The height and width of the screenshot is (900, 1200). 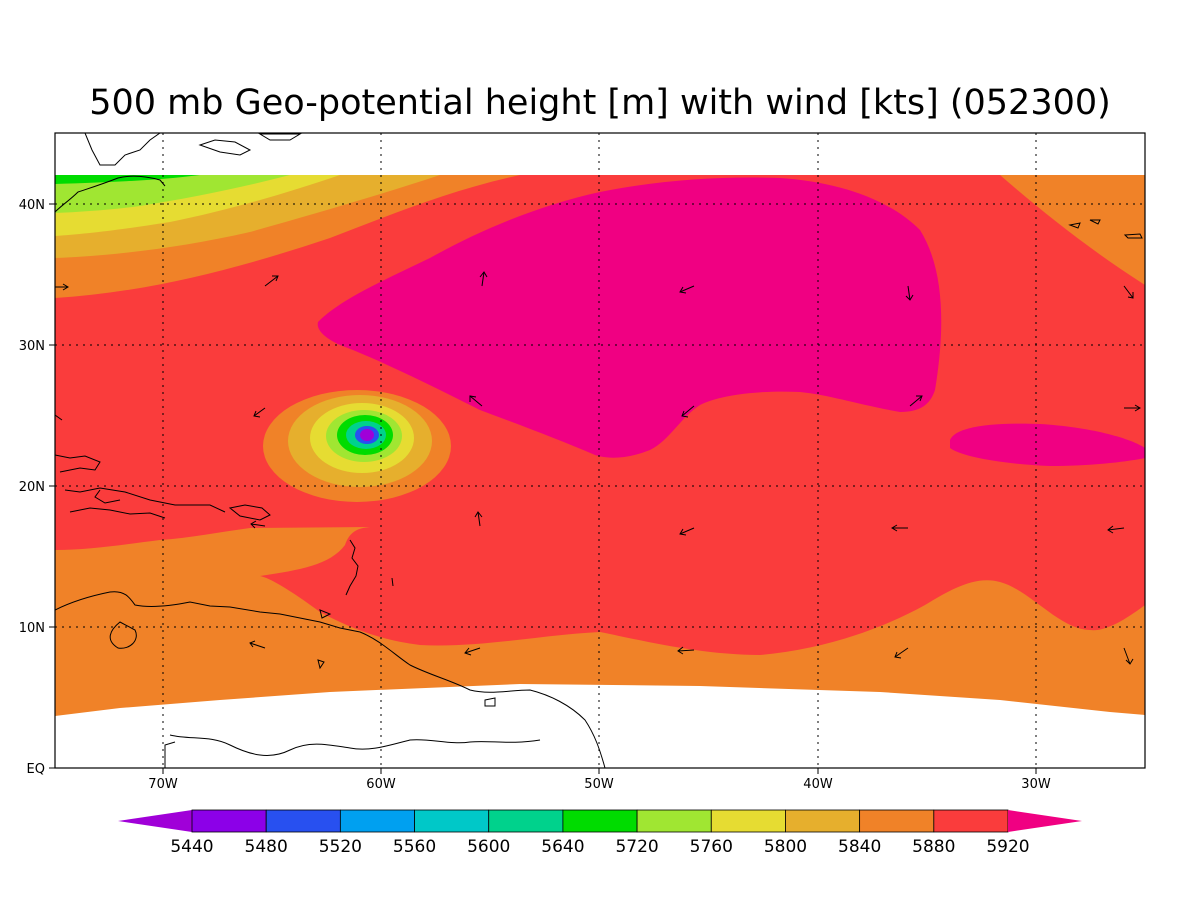 What do you see at coordinates (933, 847) in the screenshot?
I see `colorbar-label: 5880` at bounding box center [933, 847].